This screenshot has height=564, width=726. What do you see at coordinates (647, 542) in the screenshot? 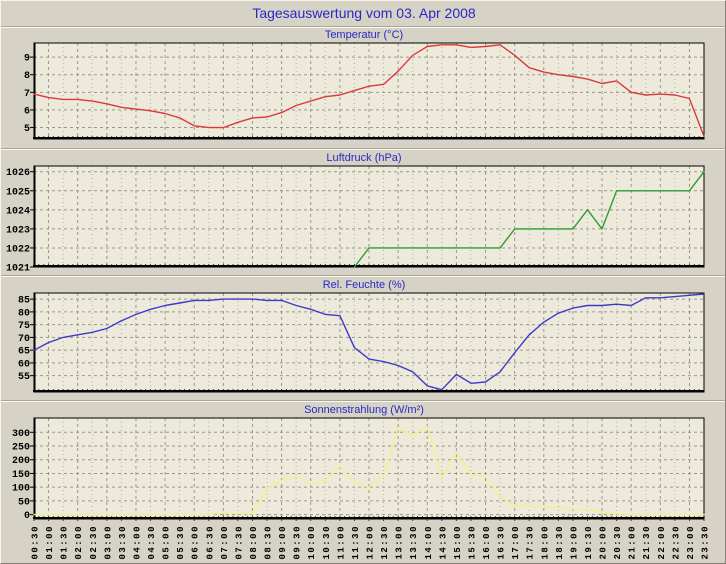
I see `x-tick-label: 21:30` at bounding box center [647, 542].